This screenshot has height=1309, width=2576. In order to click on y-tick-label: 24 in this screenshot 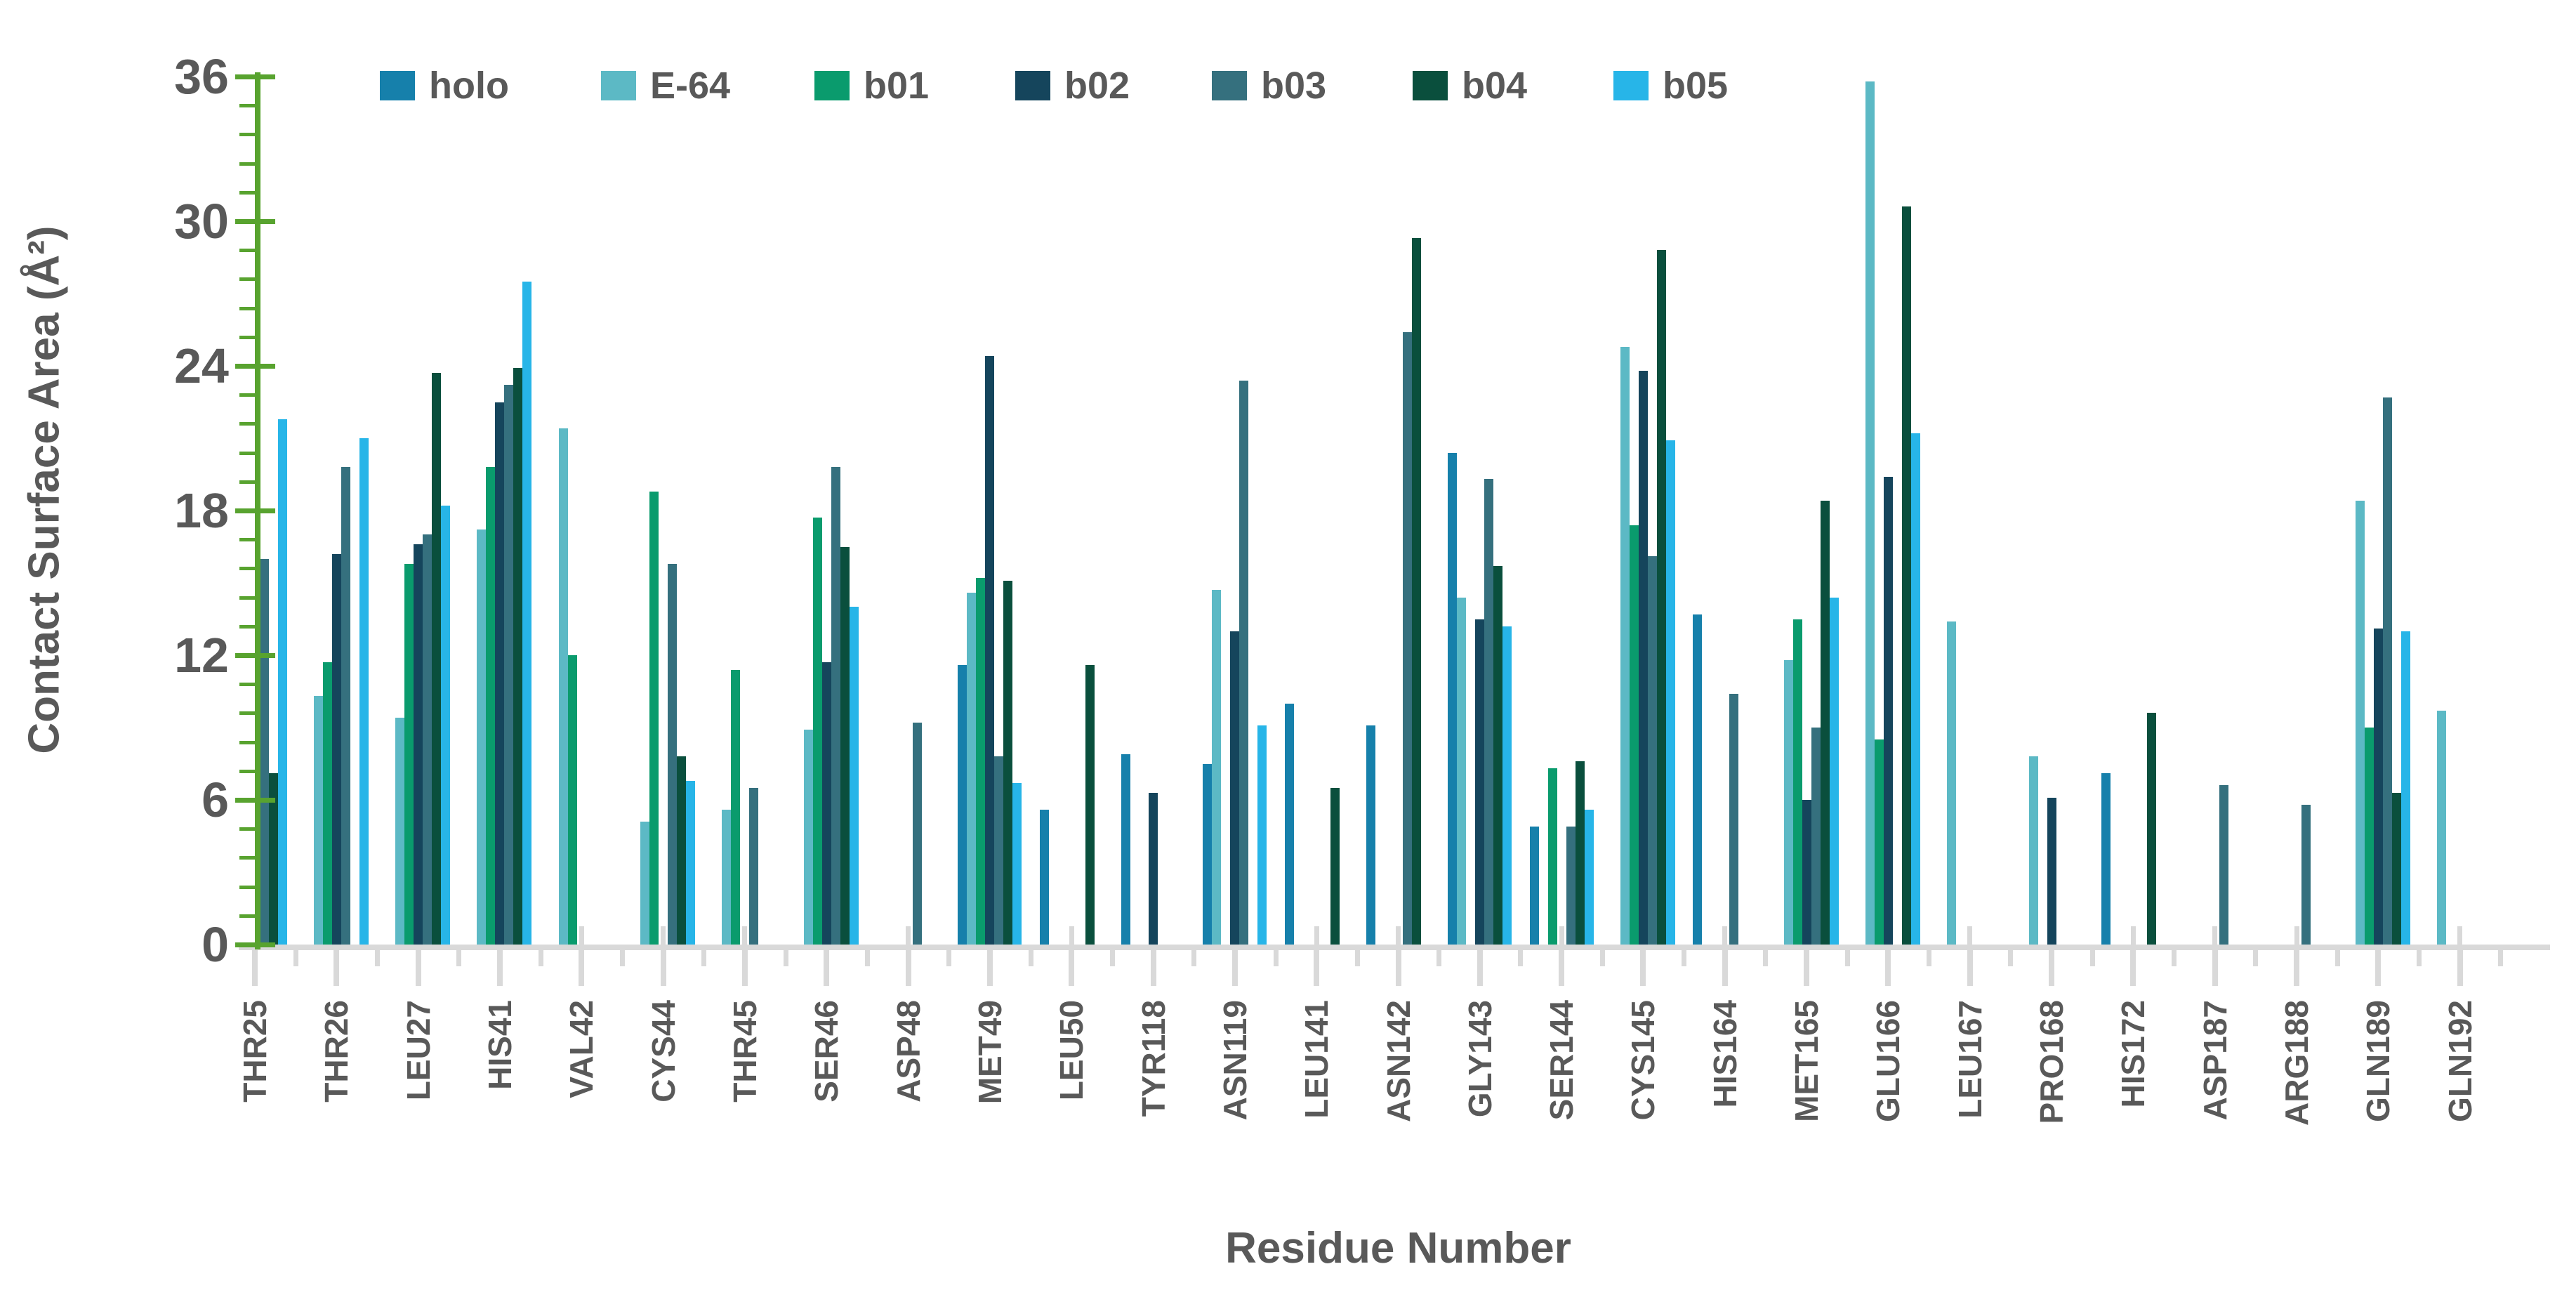, I will do `click(201, 365)`.